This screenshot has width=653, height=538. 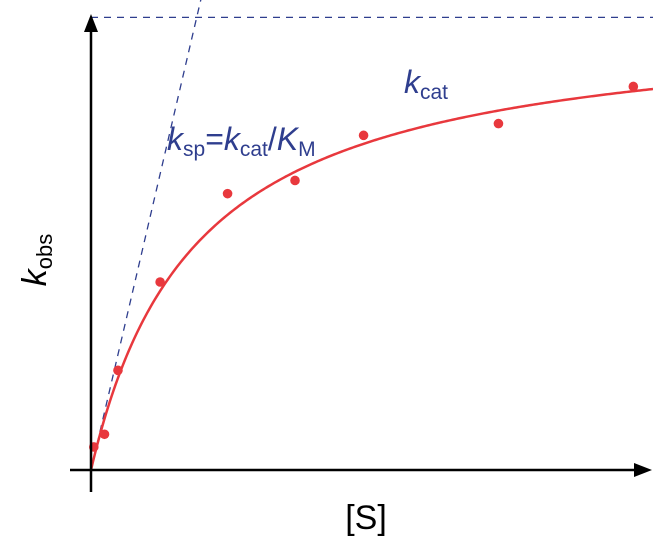 I want to click on ksp-kcat-k: k, so click(x=233, y=139).